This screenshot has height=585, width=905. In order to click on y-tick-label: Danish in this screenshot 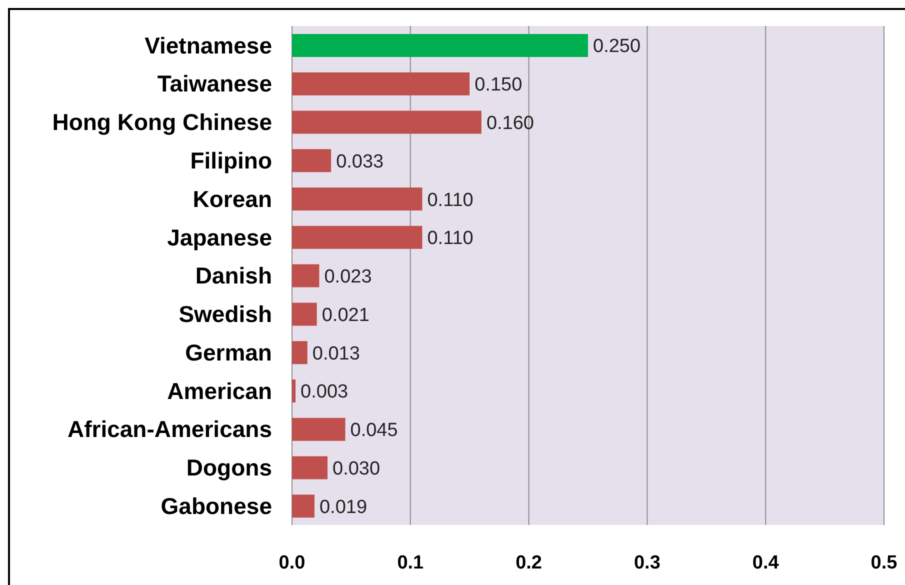, I will do `click(233, 275)`.